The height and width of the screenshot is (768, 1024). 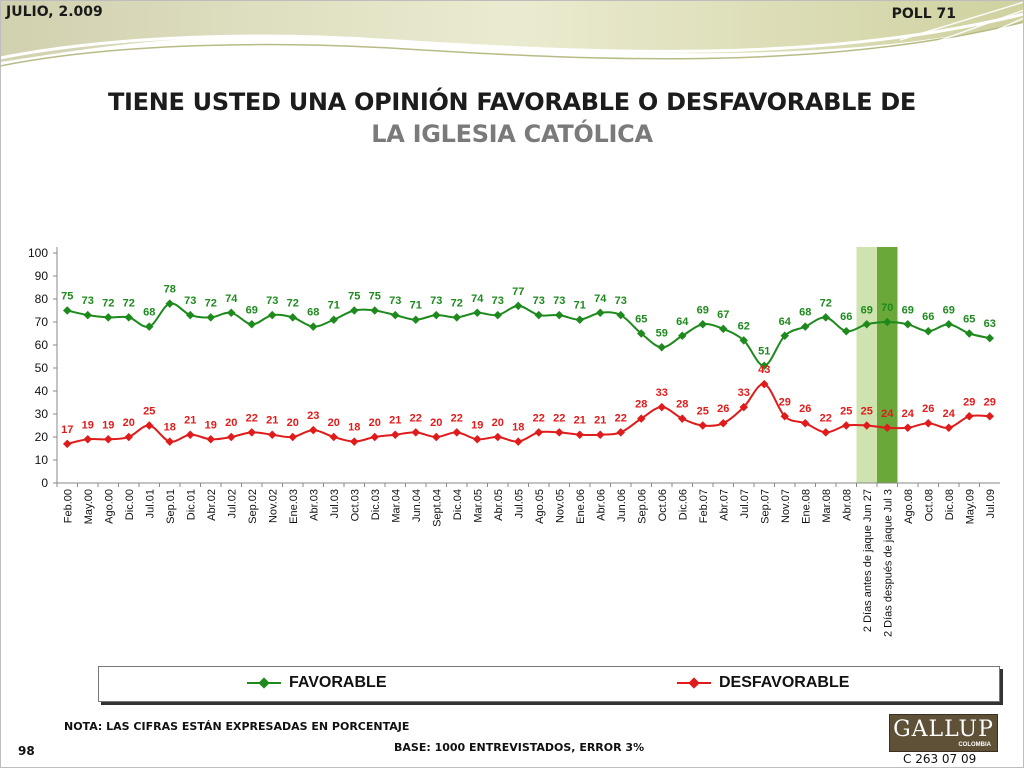 I want to click on data-label-desfavorable: 21, so click(x=600, y=421).